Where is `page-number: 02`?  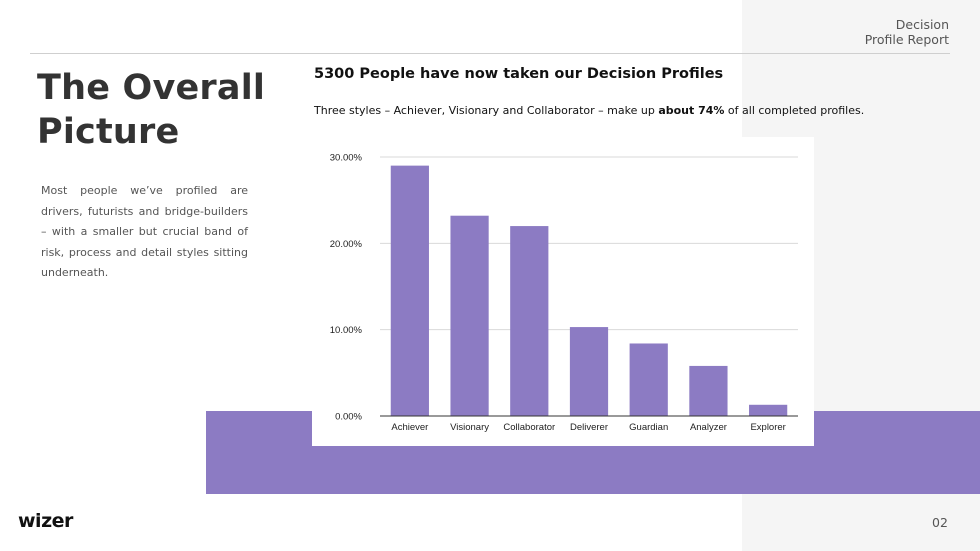
page-number: 02 is located at coordinates (940, 522).